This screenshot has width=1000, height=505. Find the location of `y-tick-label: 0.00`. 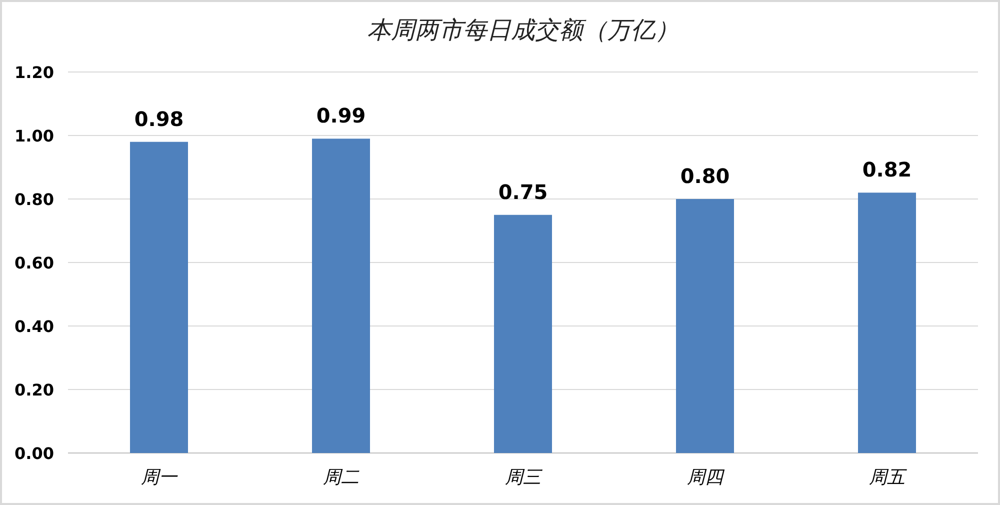

y-tick-label: 0.00 is located at coordinates (34, 453).